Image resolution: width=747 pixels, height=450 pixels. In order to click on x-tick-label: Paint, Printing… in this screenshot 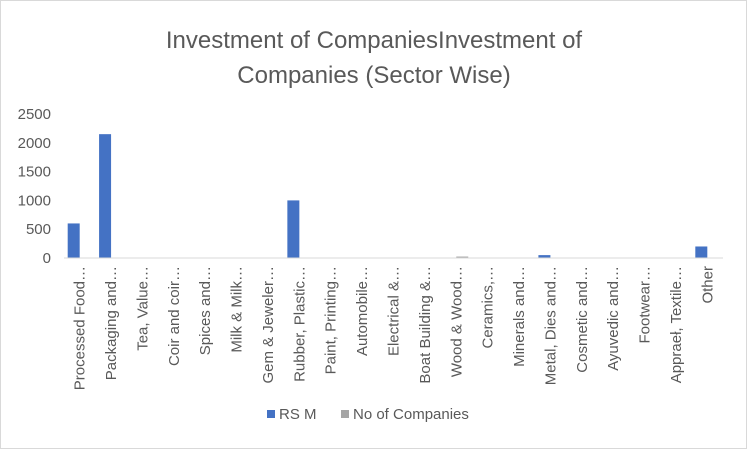, I will do `click(331, 320)`.